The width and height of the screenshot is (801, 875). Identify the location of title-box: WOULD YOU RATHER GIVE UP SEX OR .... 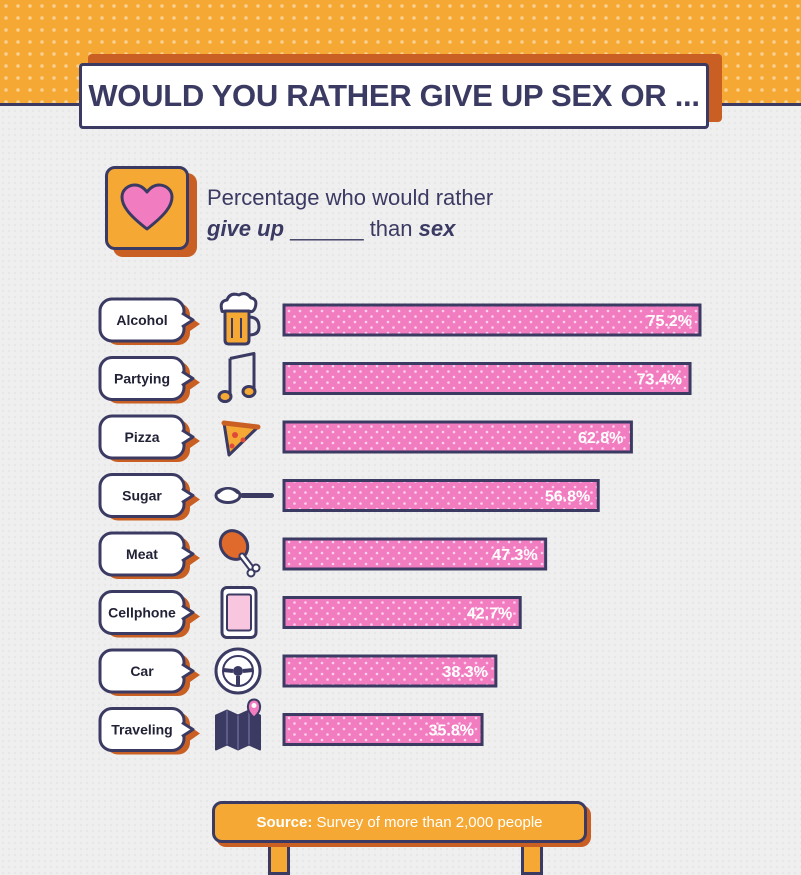
(394, 96).